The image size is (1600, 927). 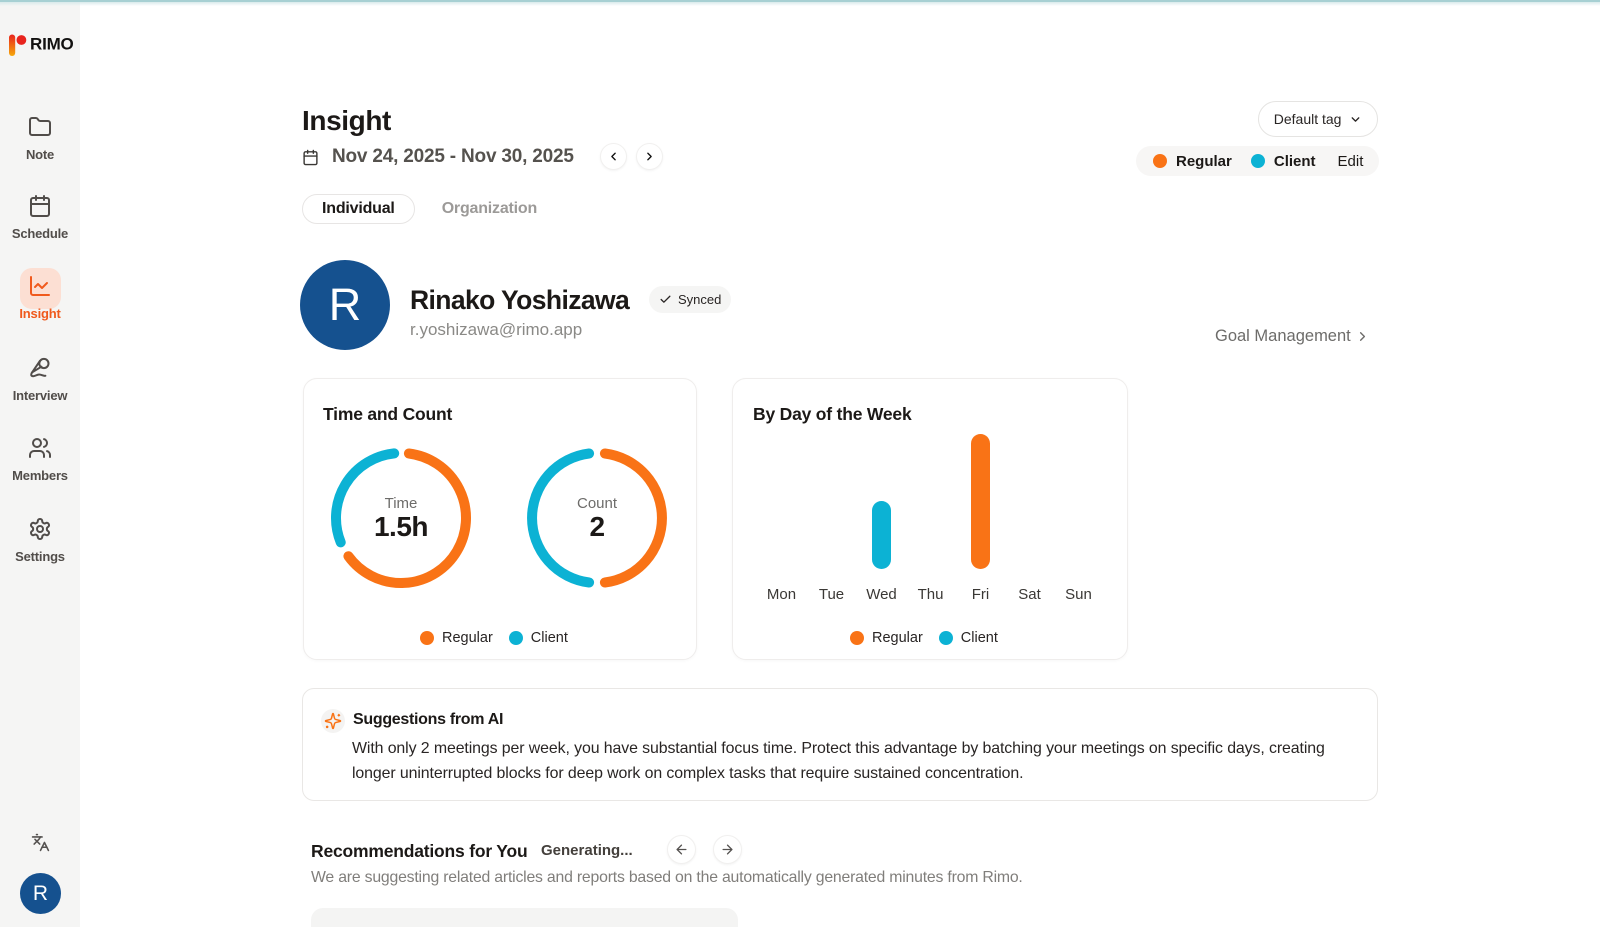 I want to click on svg-text: RIMO, so click(x=52, y=43).